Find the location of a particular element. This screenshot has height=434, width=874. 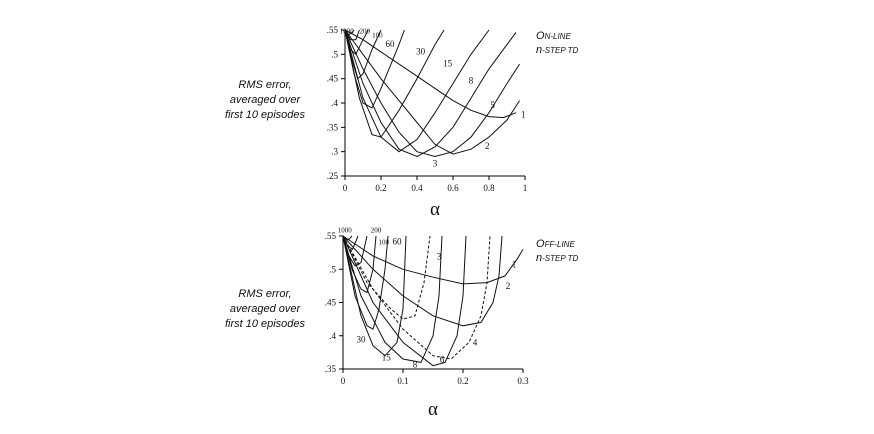

chart-title: ON-LINE n-STEP TD is located at coordinates (557, 43).